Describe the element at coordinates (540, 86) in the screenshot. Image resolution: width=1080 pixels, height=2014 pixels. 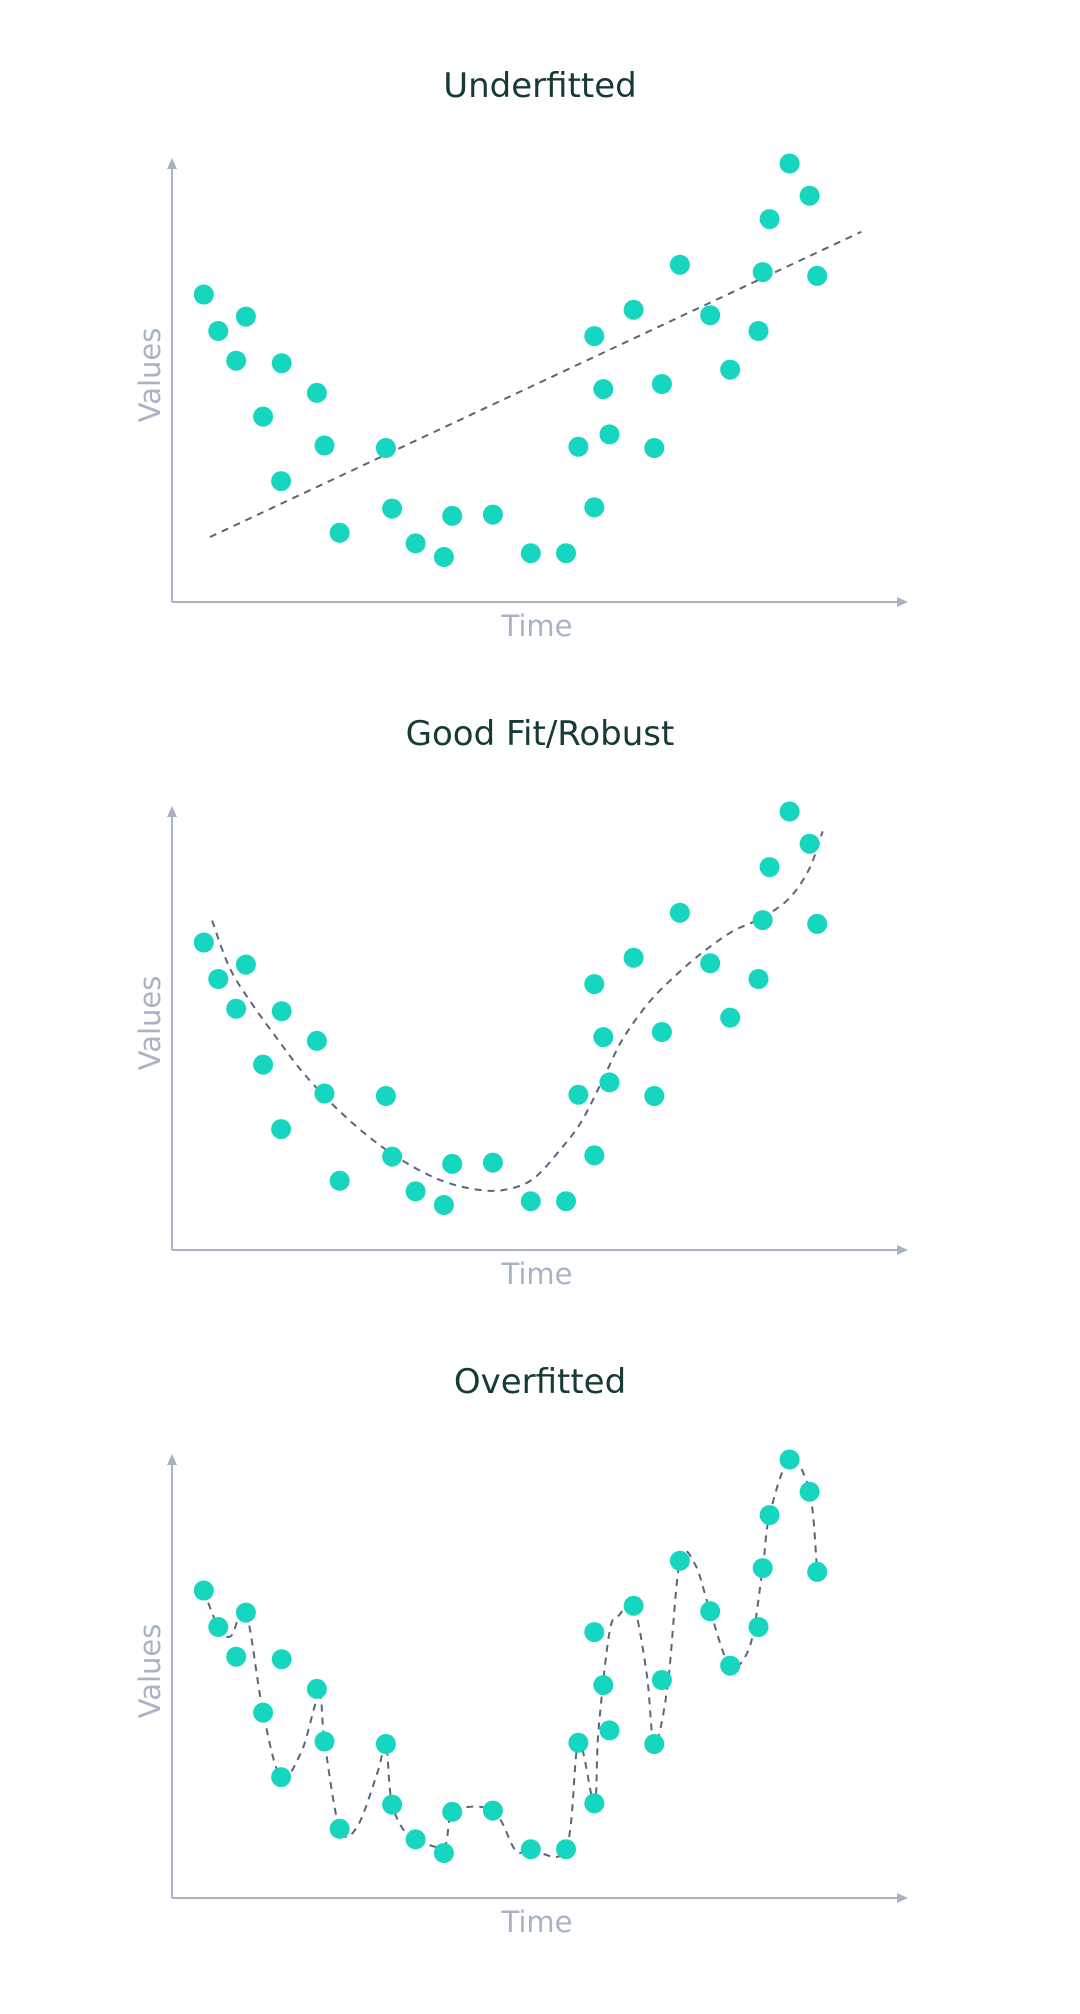
I see `chart-title: Underfitted` at that location.